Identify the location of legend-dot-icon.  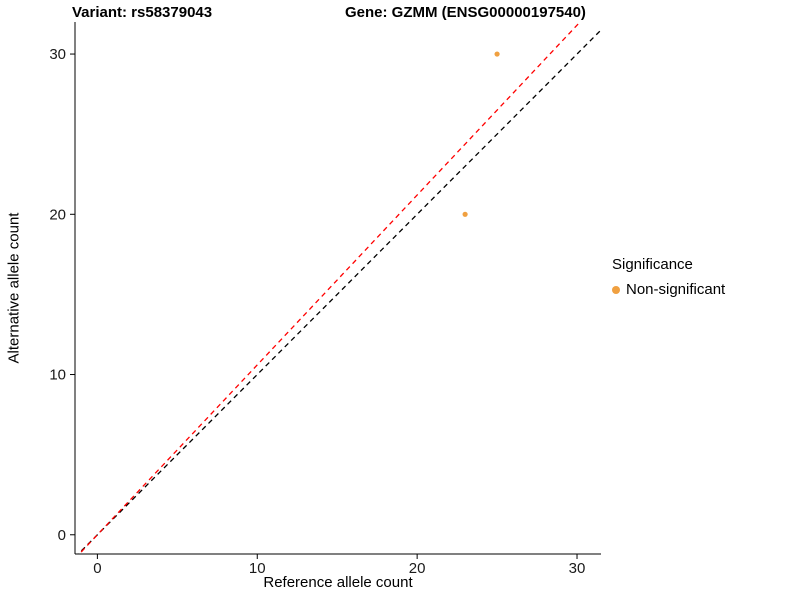
(616, 289).